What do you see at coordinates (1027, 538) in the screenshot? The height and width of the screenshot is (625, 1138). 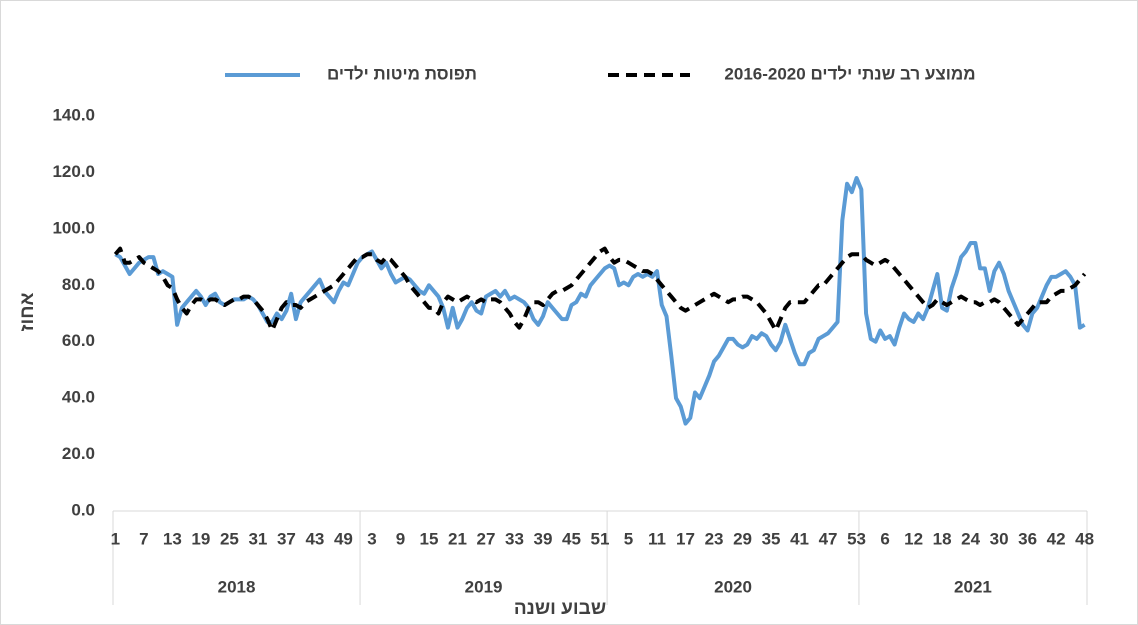 I see `x-tick-label: 36` at bounding box center [1027, 538].